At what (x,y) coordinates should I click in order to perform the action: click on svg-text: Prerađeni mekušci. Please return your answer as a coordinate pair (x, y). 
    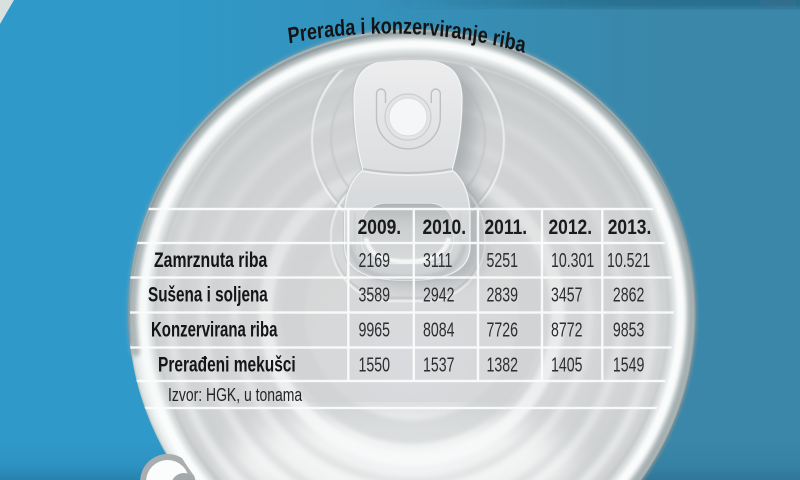
    Looking at the image, I should click on (227, 364).